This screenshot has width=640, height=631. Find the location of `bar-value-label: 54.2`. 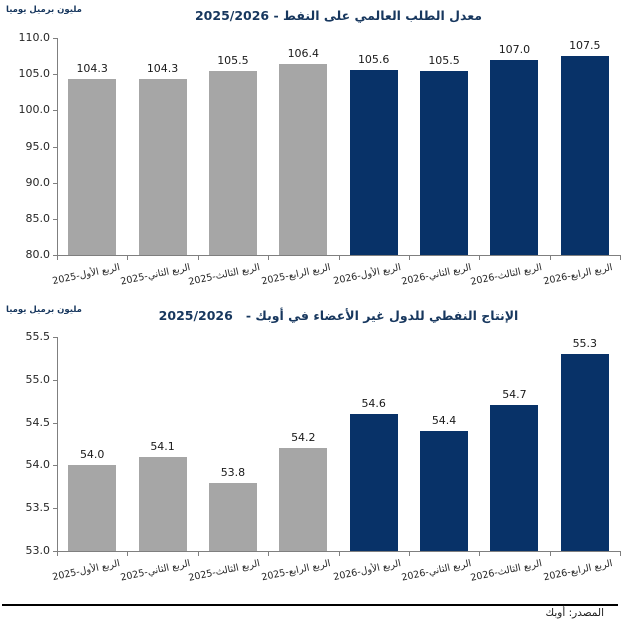

bar-value-label: 54.2 is located at coordinates (303, 437).